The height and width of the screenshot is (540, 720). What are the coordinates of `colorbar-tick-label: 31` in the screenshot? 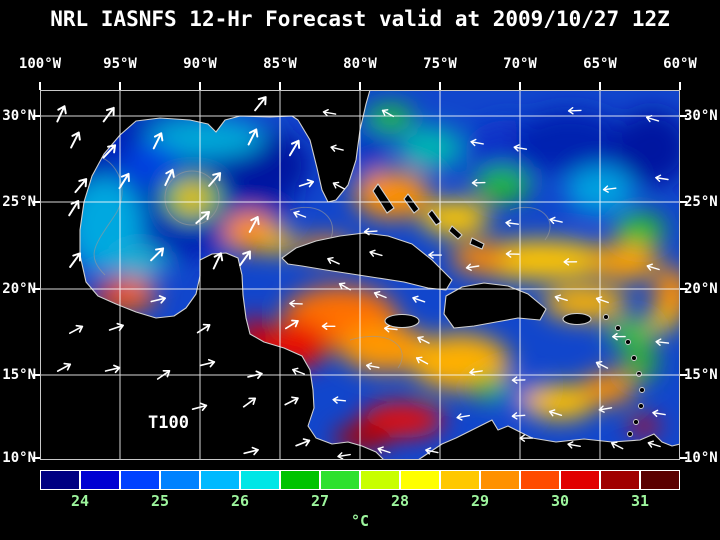 It's located at (640, 501).